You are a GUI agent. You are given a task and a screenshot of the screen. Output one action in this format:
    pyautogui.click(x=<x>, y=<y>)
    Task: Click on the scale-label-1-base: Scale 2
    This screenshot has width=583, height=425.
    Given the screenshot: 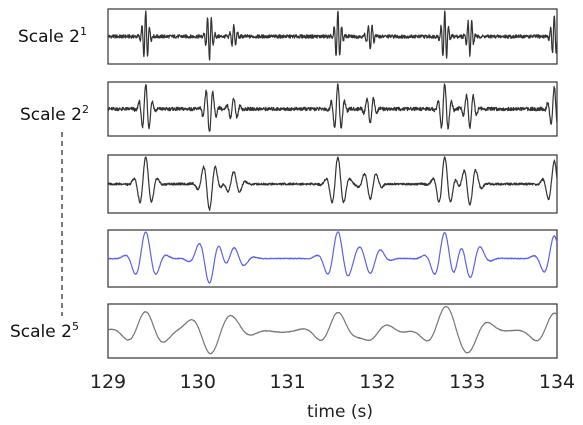 What is the action you would take?
    pyautogui.click(x=49, y=37)
    